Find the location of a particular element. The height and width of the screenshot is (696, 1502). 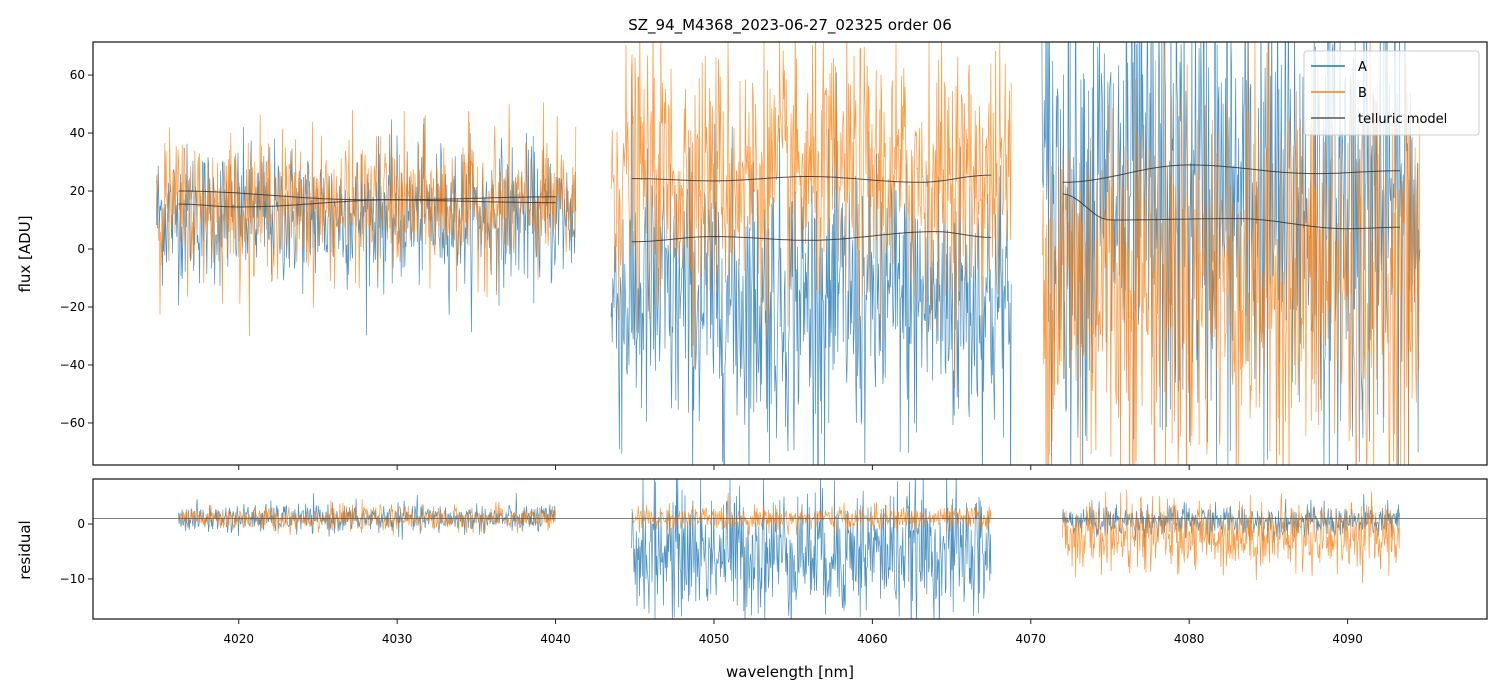

x-tick-label: 4040 is located at coordinates (555, 639).